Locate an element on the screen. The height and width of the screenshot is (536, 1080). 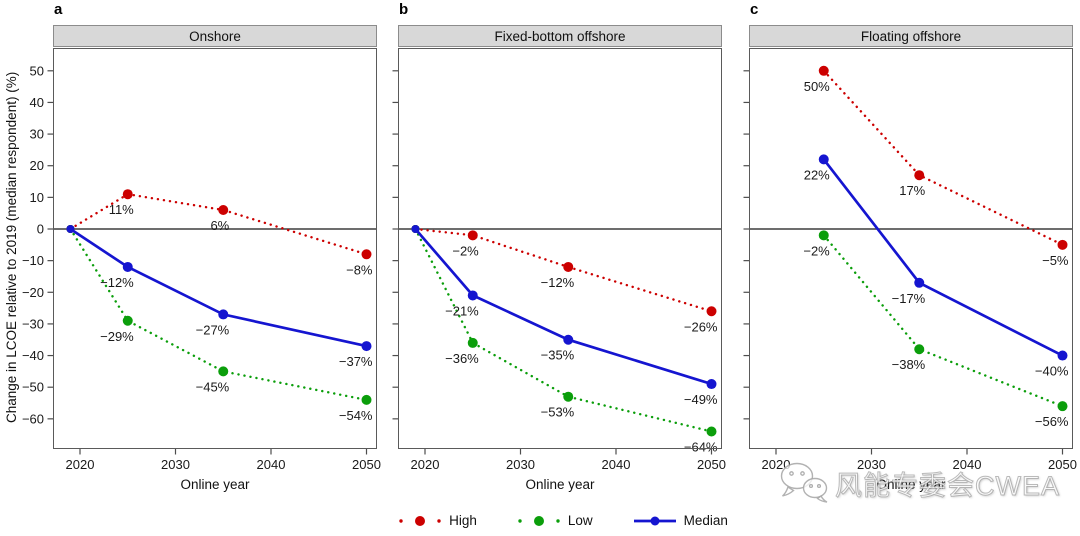
legend-item-median: Median is located at coordinates (680, 520).